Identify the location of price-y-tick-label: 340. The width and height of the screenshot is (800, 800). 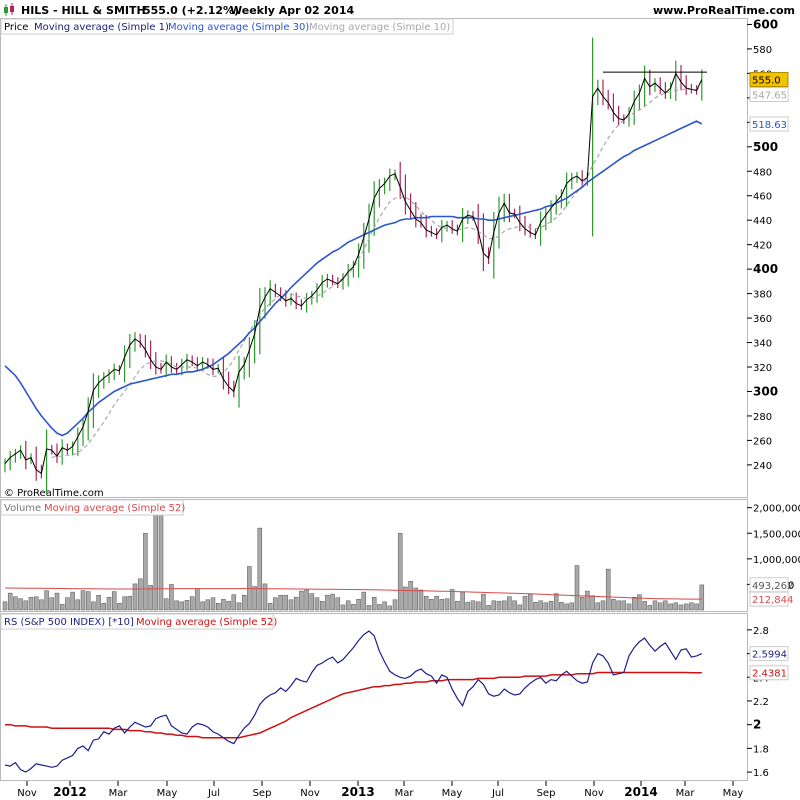
(762, 344).